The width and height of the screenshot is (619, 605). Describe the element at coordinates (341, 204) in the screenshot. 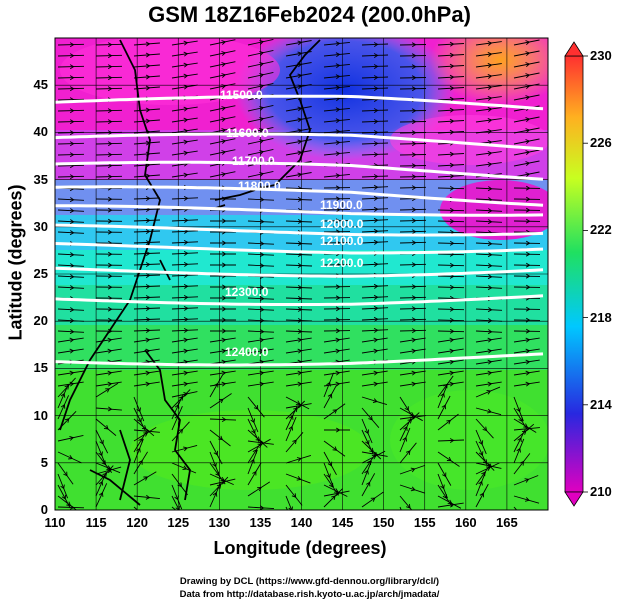

I see `contour-label: 11900.0` at that location.